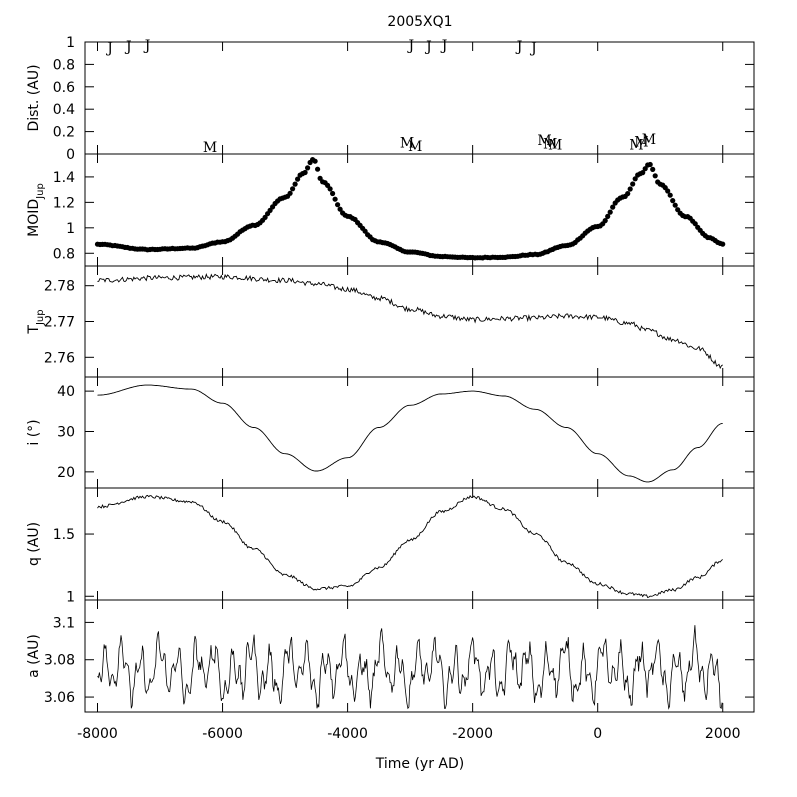  I want to click on y-tick-label: 2.78, so click(59, 287).